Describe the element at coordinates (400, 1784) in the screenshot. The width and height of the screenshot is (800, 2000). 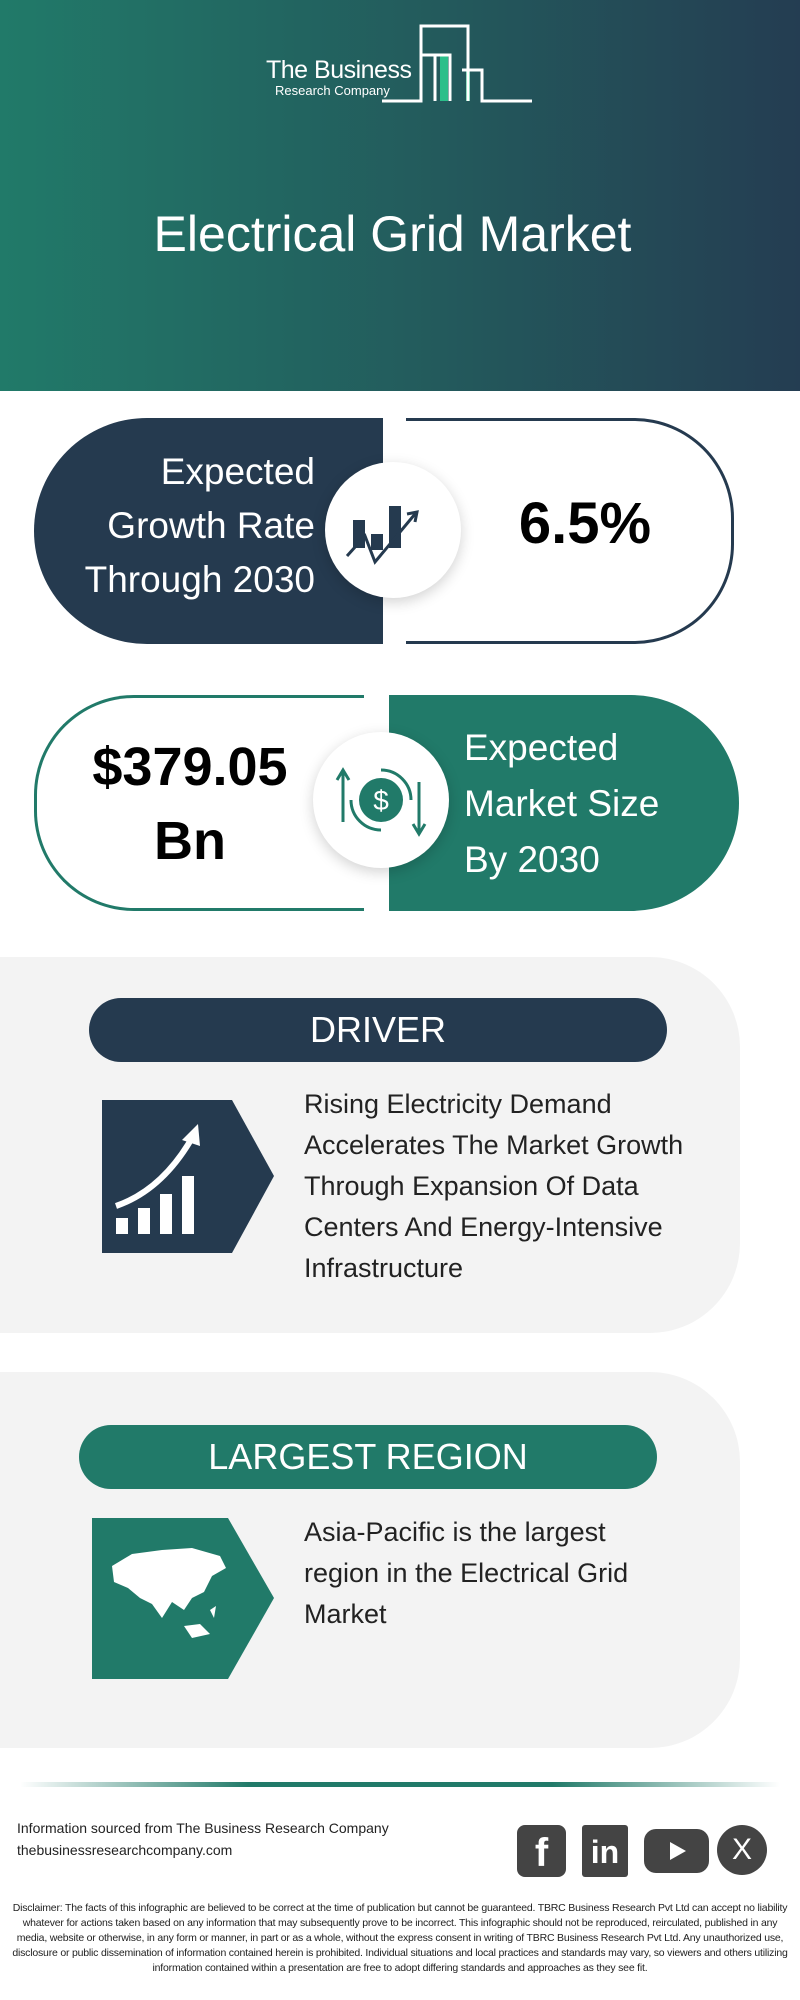
I see `footer-divider` at that location.